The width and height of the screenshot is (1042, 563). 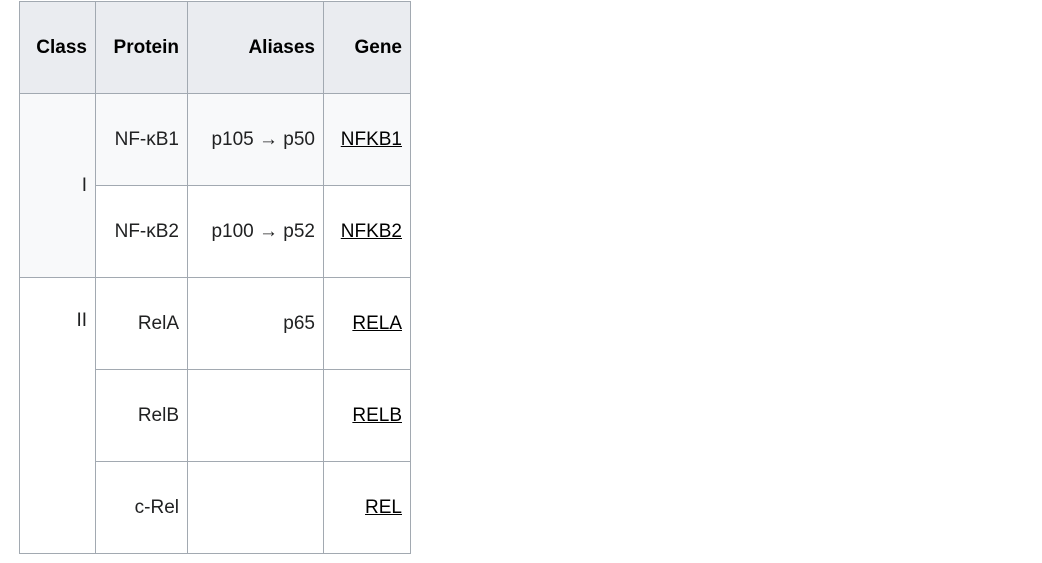 What do you see at coordinates (371, 139) in the screenshot?
I see `gene-link: NFKB1` at bounding box center [371, 139].